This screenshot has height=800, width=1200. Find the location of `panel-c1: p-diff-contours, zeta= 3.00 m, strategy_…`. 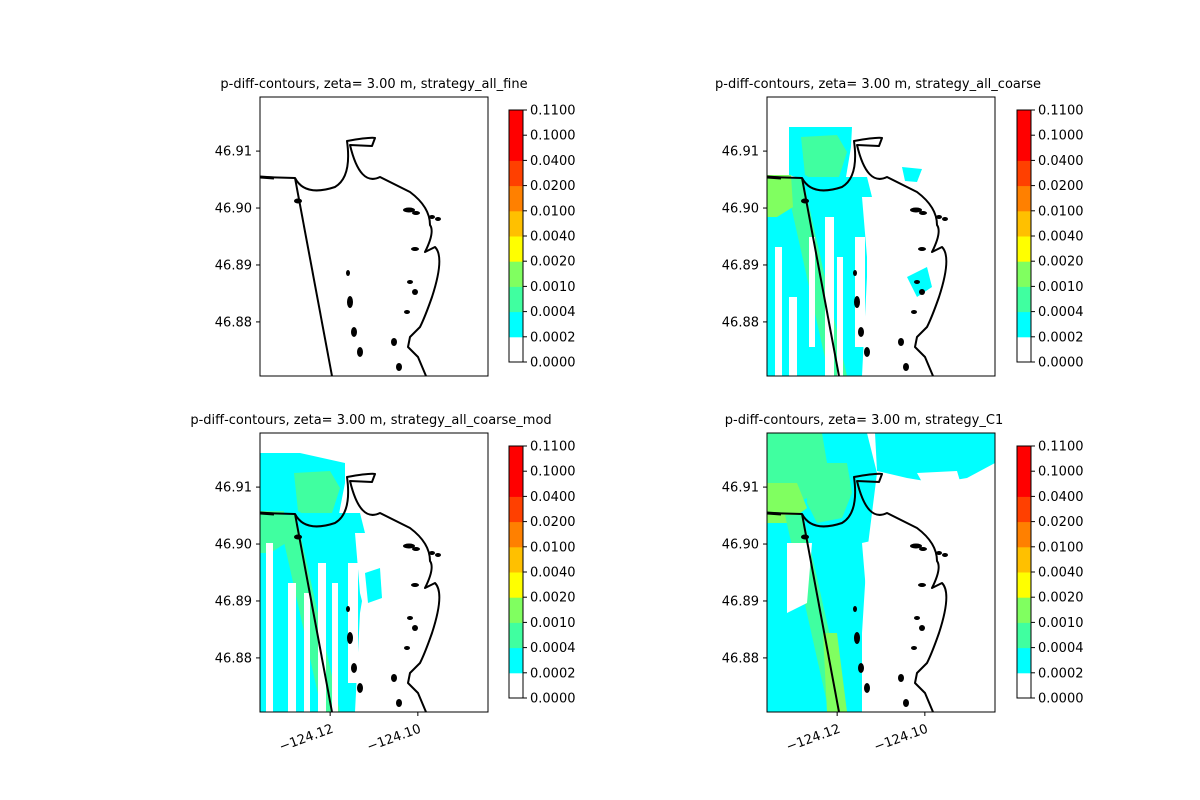

panel-c1: p-diff-contours, zeta= 3.00 m, strategy_… is located at coordinates (903, 584).